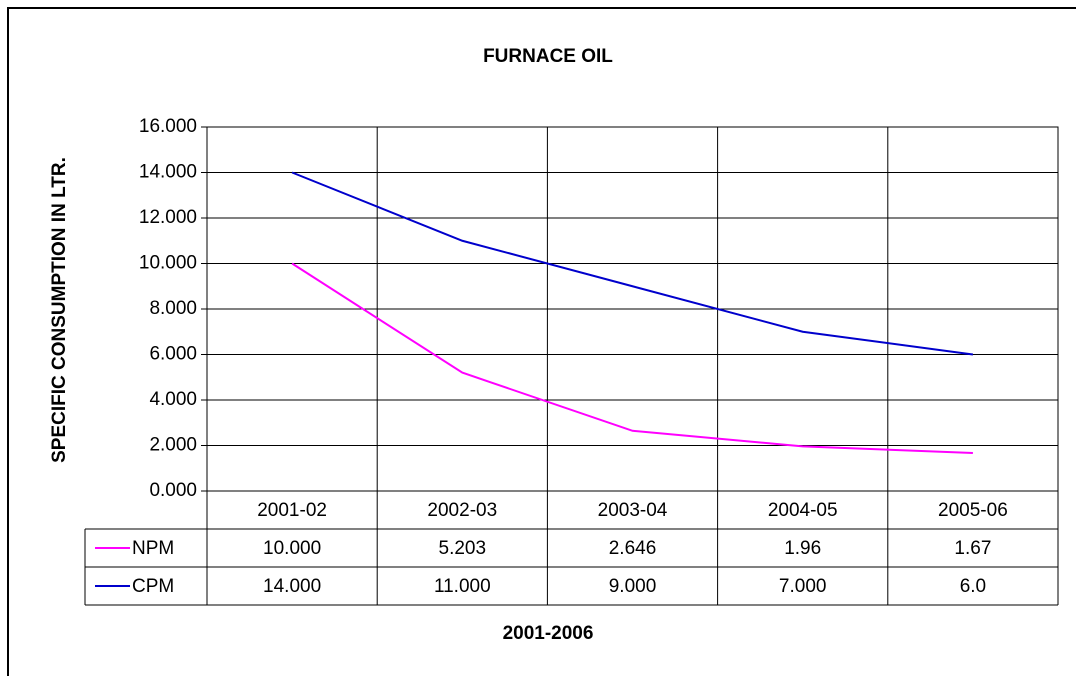 This screenshot has width=1076, height=676. What do you see at coordinates (803, 510) in the screenshot?
I see `x-tick-label: 2004-05` at bounding box center [803, 510].